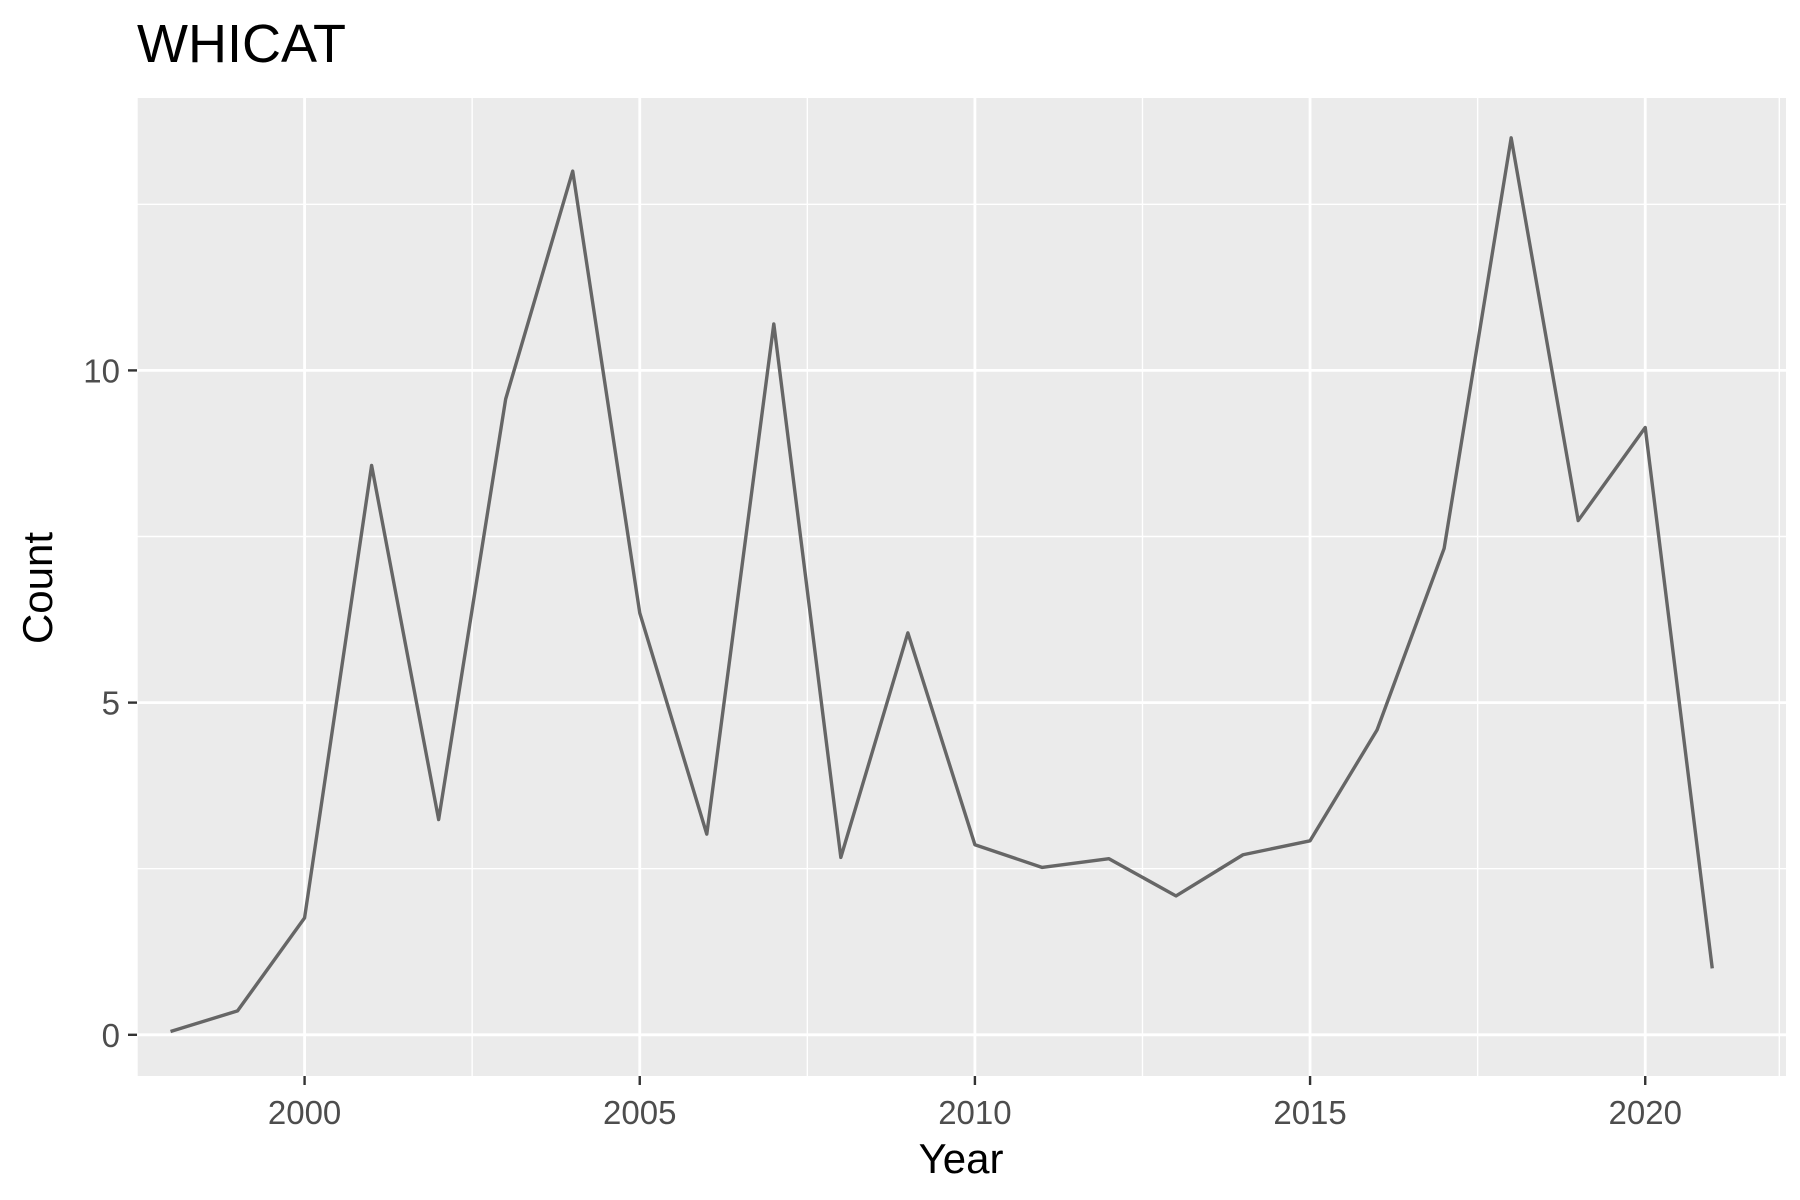 Image resolution: width=1800 pixels, height=1200 pixels. Describe the element at coordinates (974, 1112) in the screenshot. I see `x-tick-label-2: 2010` at that location.